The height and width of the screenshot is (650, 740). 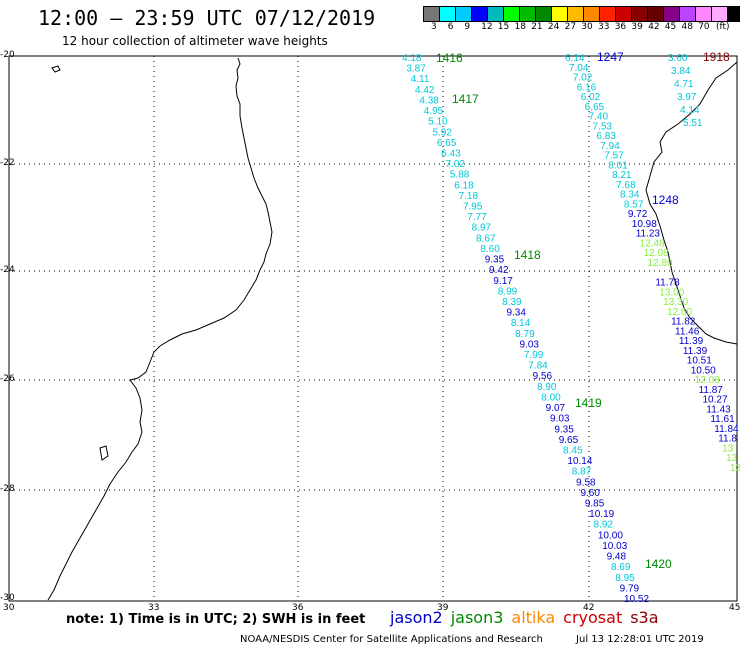 What do you see at coordinates (579, 461) in the screenshot?
I see `track-value: 10.14` at bounding box center [579, 461].